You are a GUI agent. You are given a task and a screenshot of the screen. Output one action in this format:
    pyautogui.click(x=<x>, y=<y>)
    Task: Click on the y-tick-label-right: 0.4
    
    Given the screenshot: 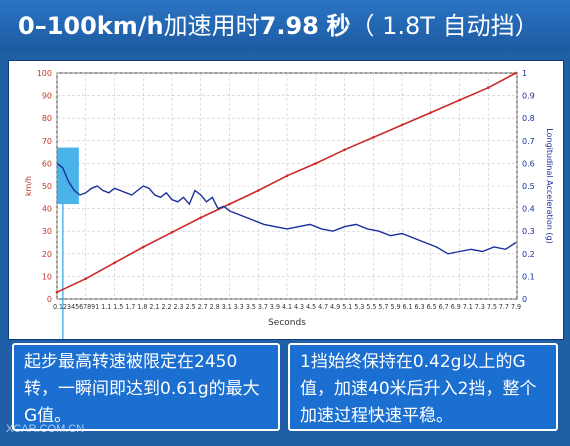 What is the action you would take?
    pyautogui.click(x=528, y=209)
    